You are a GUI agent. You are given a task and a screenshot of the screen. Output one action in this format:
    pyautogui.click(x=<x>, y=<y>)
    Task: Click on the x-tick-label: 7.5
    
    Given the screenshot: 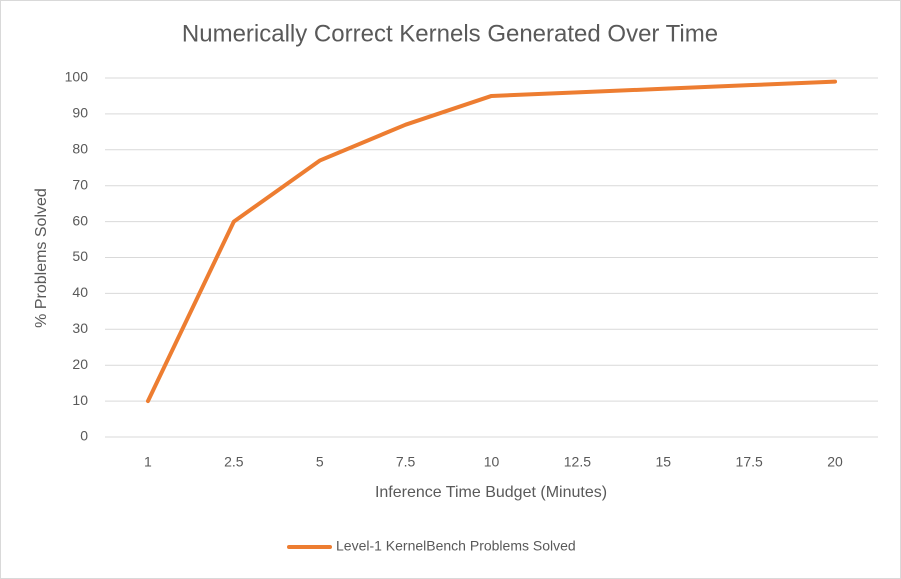 What is the action you would take?
    pyautogui.click(x=406, y=462)
    